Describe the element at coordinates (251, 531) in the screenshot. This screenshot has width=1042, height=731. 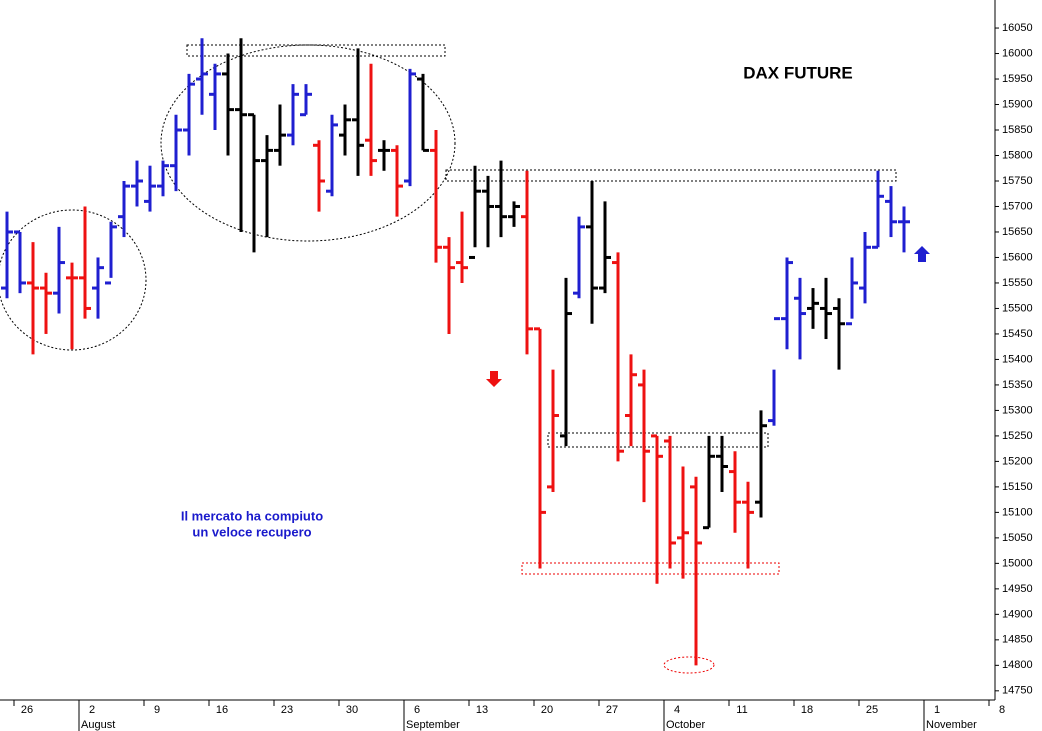
I see `annotation: un veloce recupero` at that location.